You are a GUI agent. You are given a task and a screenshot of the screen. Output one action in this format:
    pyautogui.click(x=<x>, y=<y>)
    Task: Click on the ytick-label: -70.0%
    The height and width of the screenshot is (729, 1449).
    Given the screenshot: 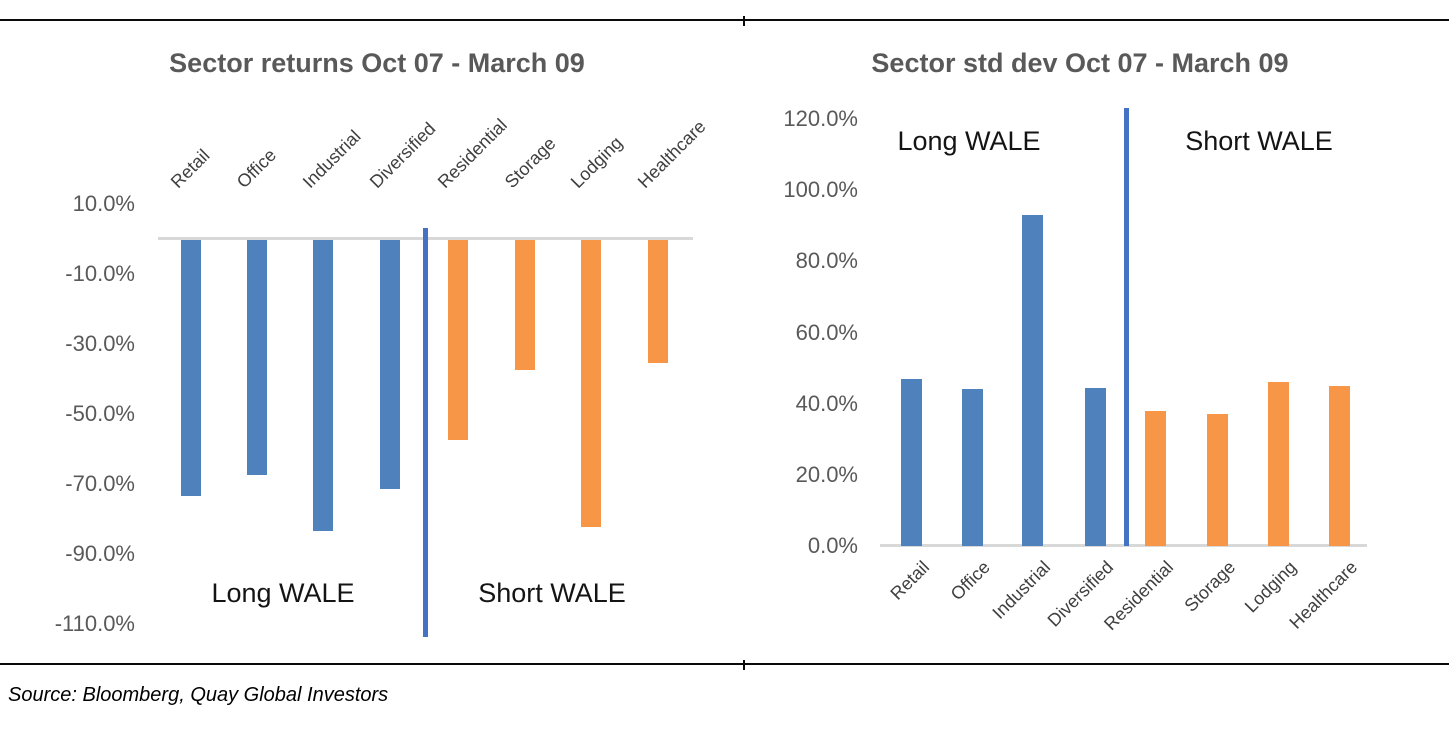 What is the action you would take?
    pyautogui.click(x=100, y=483)
    